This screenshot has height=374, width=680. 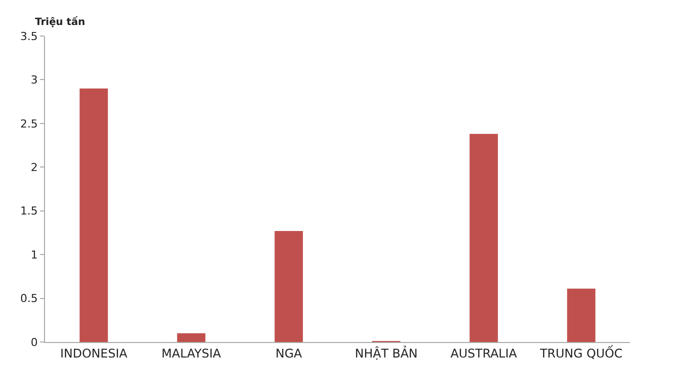 I want to click on x-tick-label: MALAYSIA, so click(x=192, y=353).